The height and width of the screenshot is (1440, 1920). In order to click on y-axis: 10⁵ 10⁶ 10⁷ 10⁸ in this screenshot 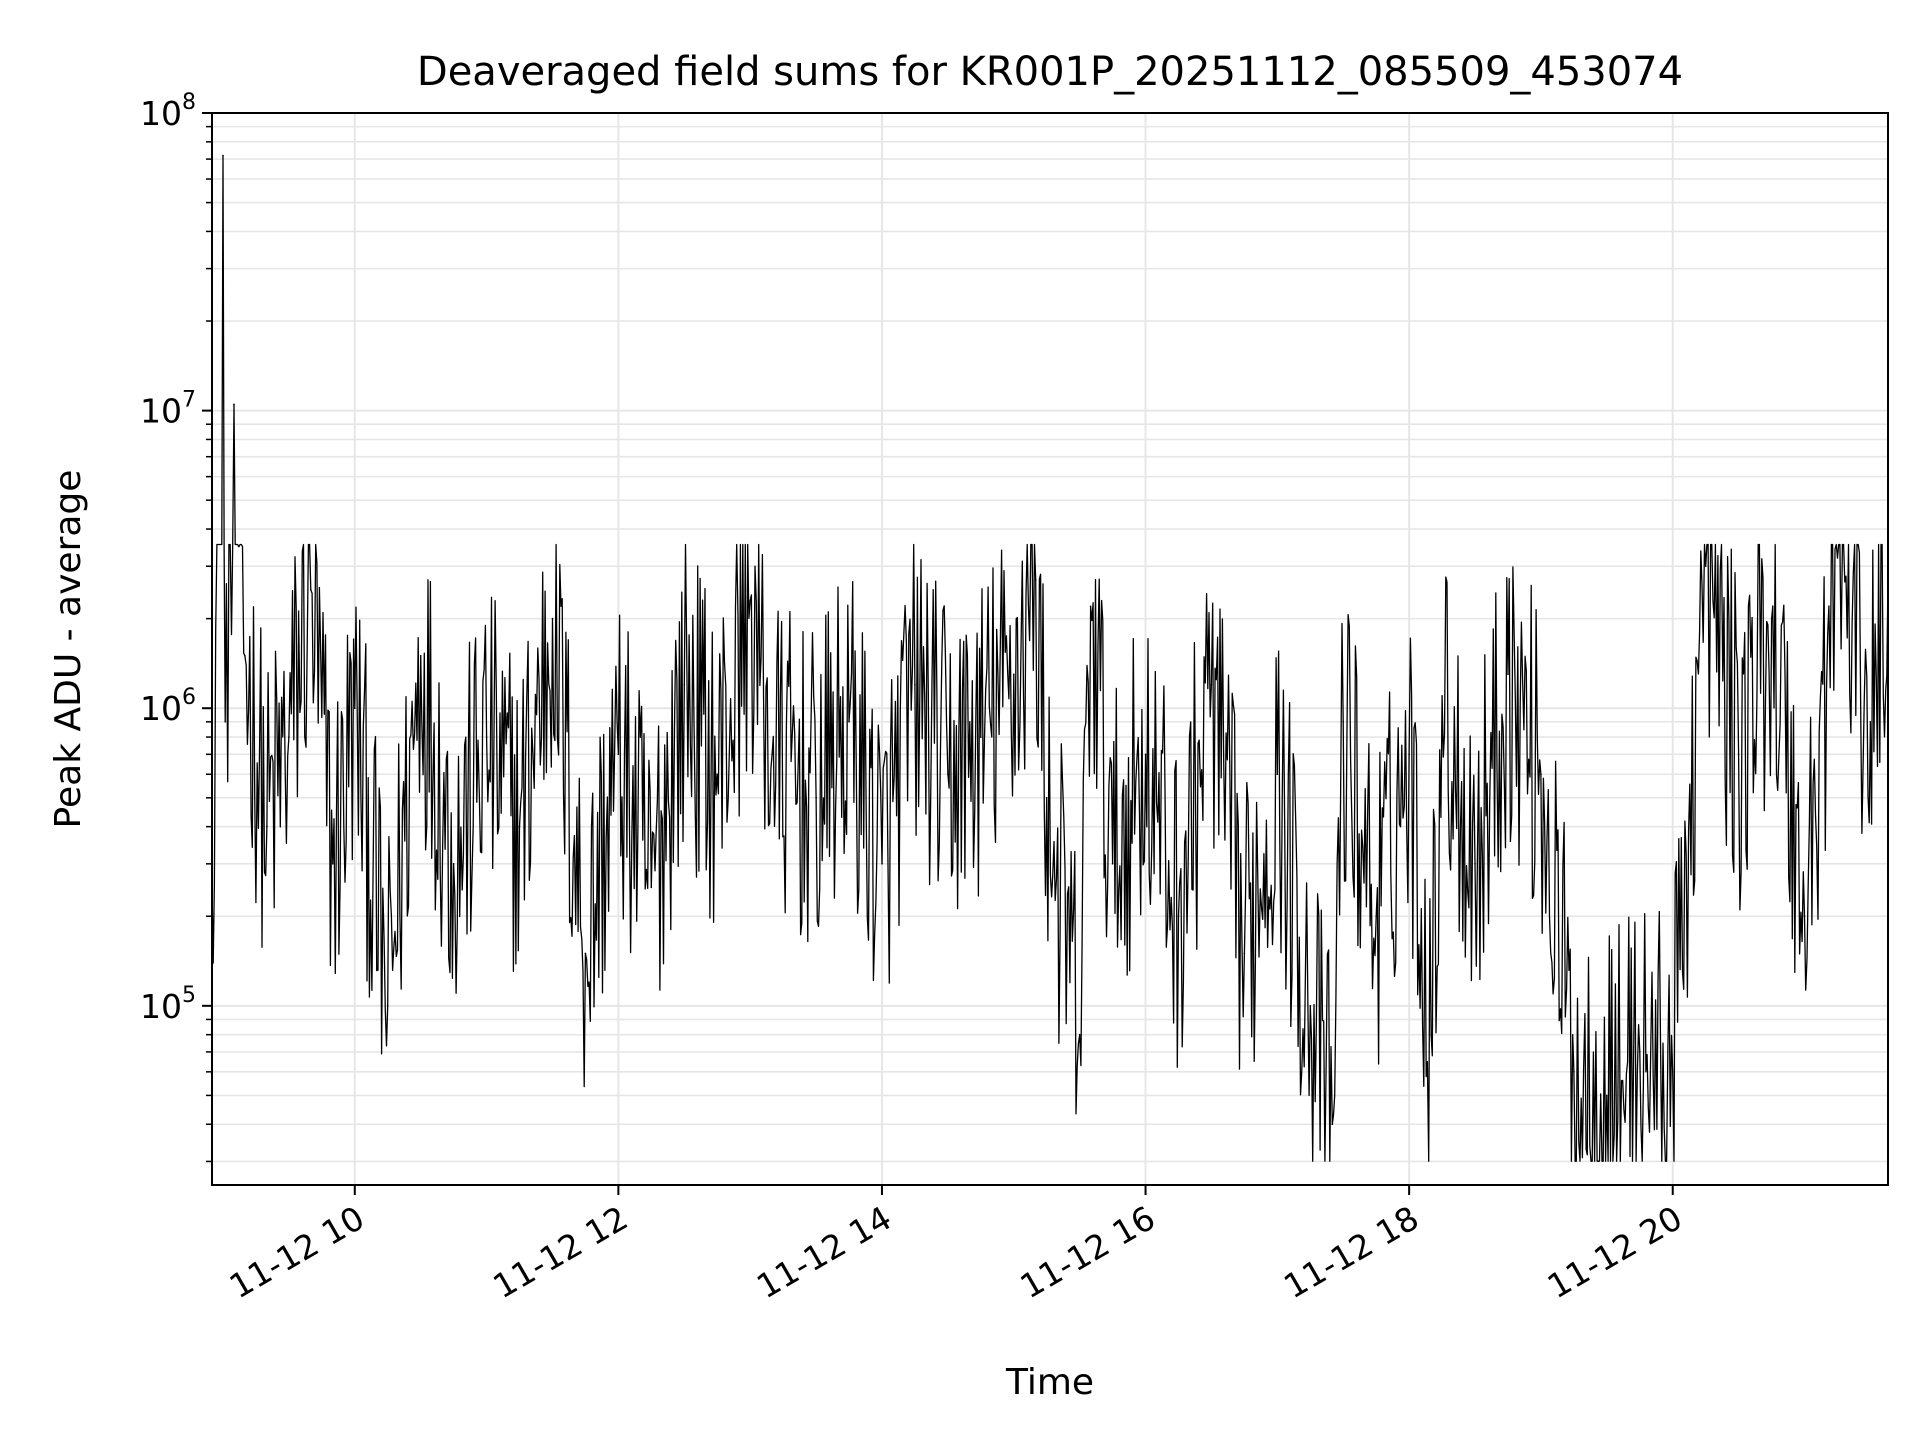, I will do `click(176, 626)`.